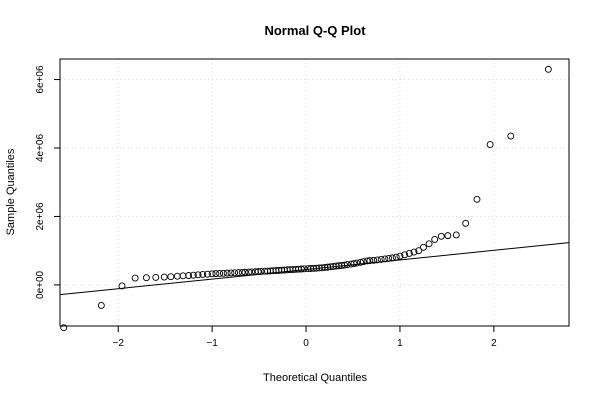 This screenshot has height=400, width=600. I want to click on x-tick-label: −1, so click(212, 343).